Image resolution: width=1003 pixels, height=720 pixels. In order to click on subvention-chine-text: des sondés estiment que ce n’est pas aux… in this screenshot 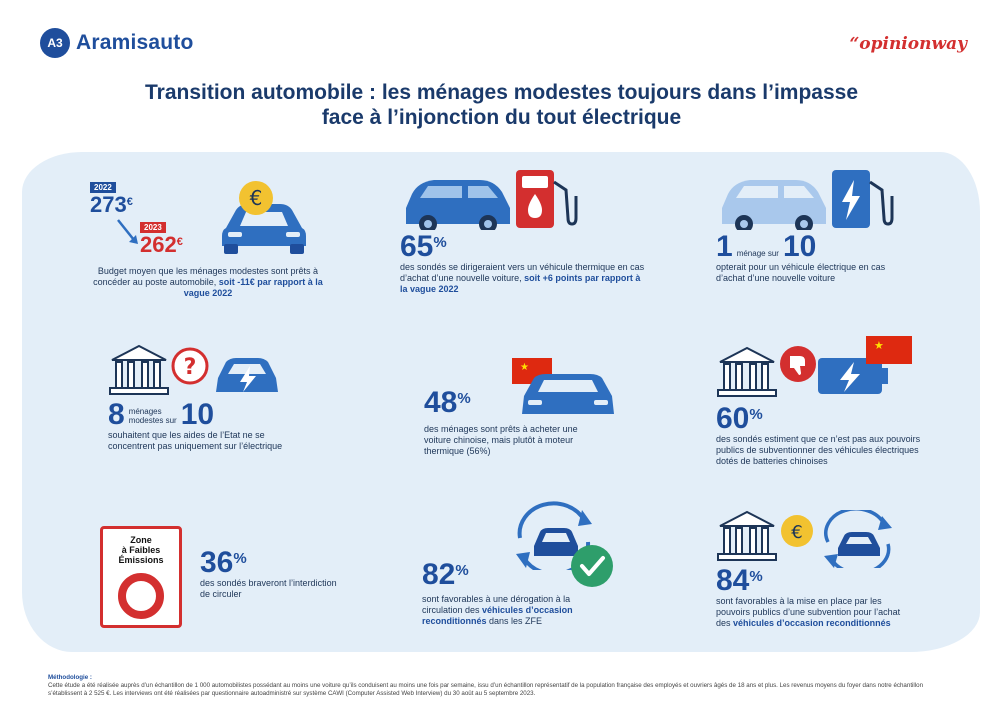, I will do `click(818, 450)`.